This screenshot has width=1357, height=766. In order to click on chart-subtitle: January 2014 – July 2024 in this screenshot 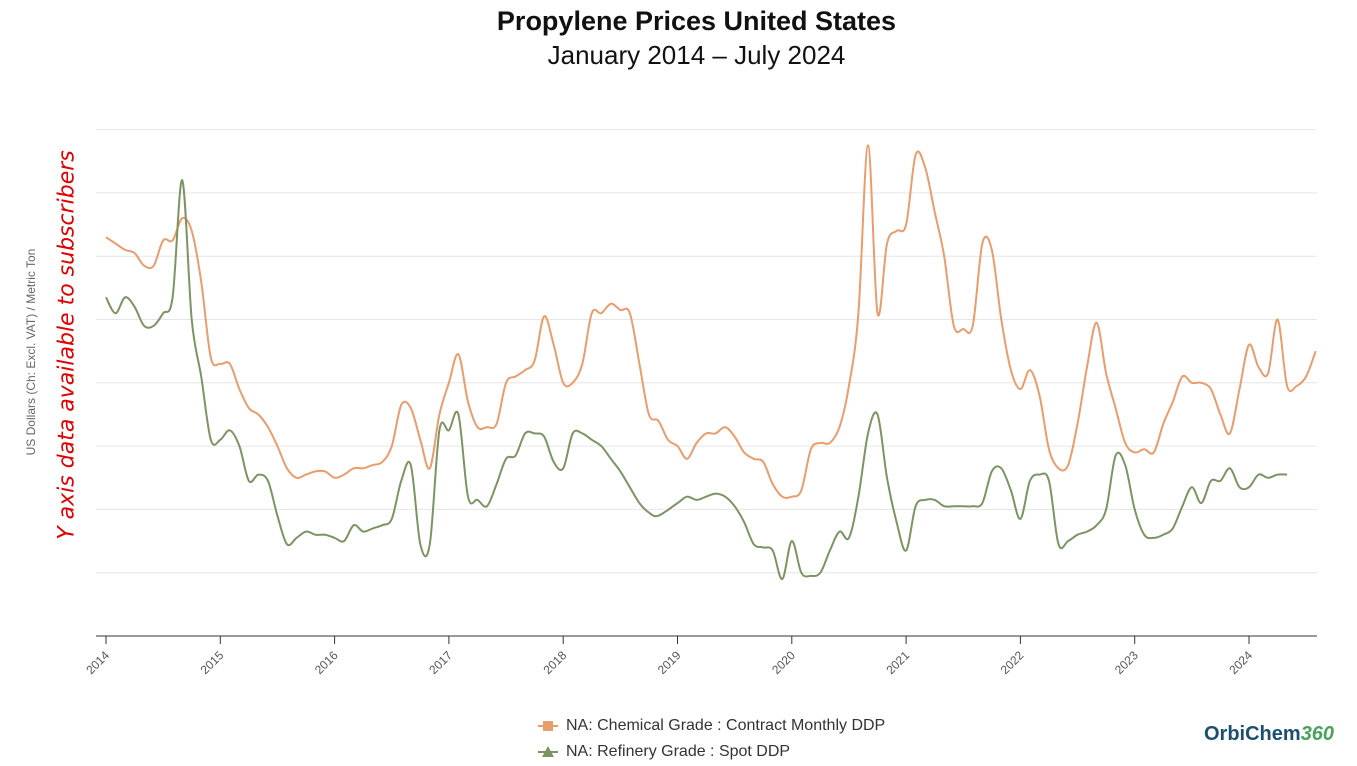, I will do `click(696, 55)`.